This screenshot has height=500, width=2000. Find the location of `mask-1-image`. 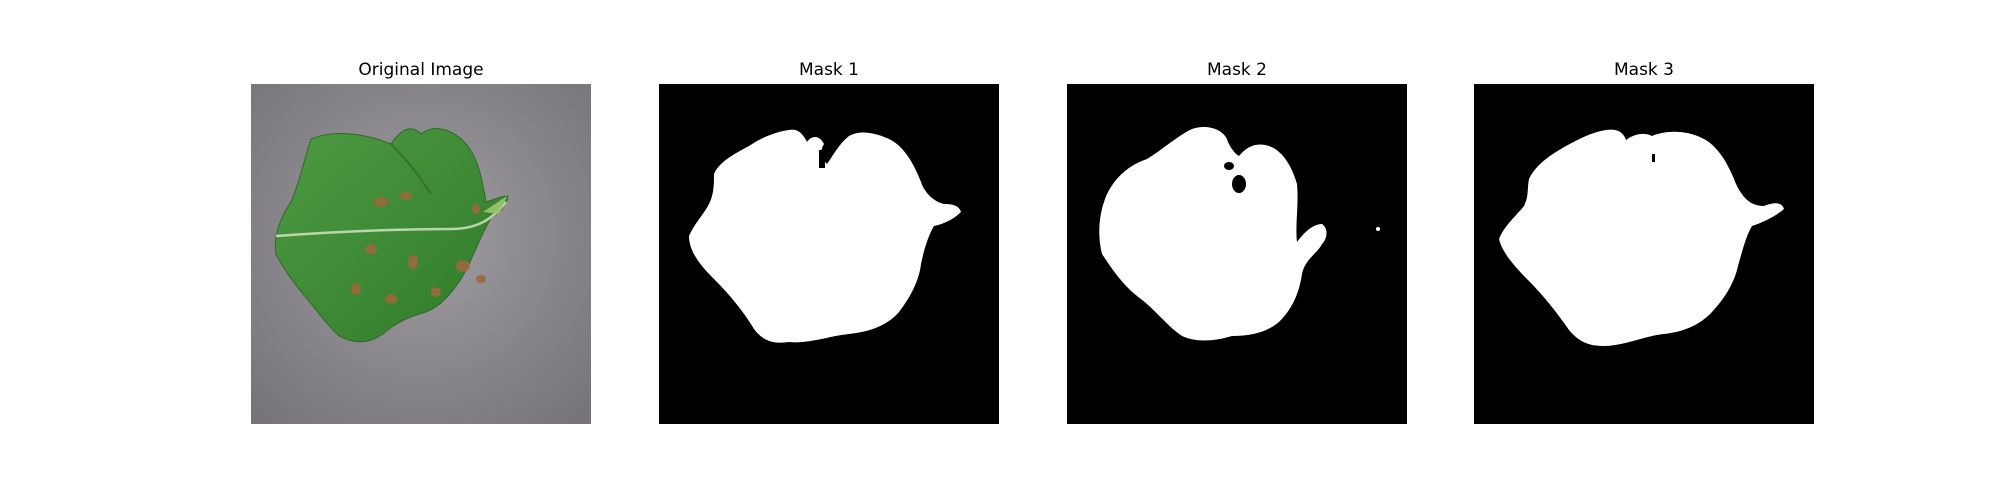

mask-1-image is located at coordinates (829, 254).